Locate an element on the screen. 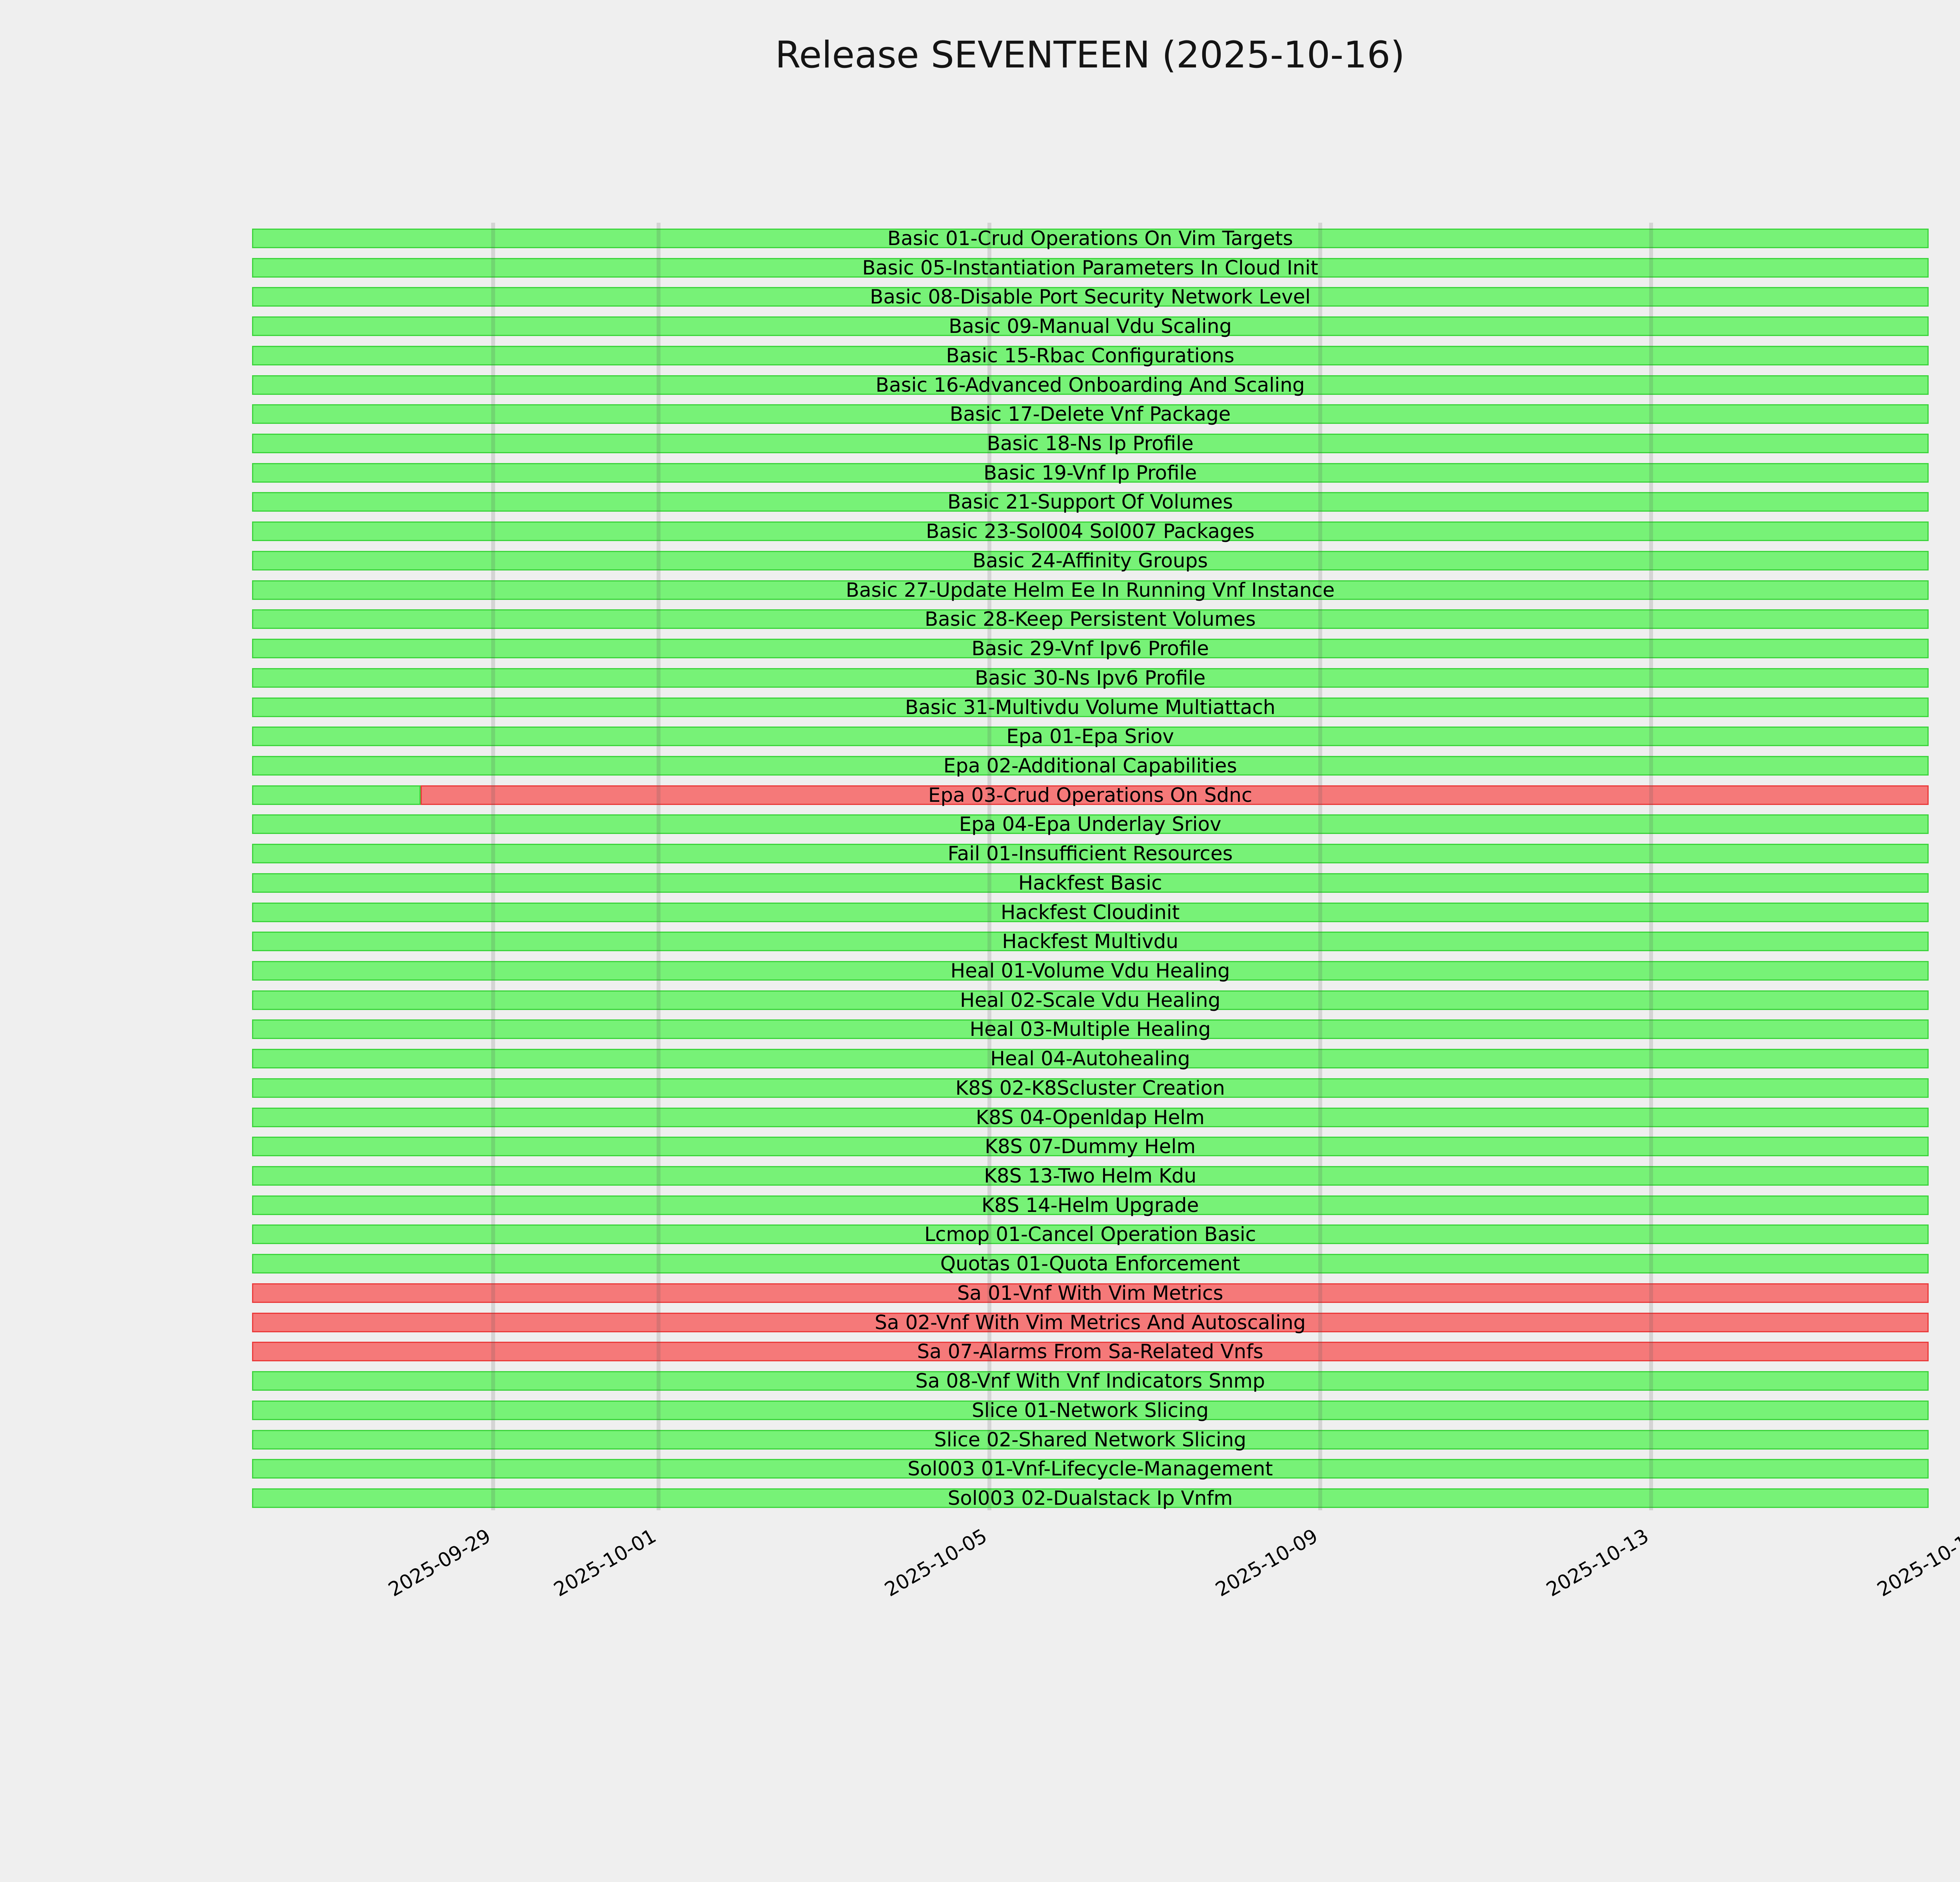 The width and height of the screenshot is (1960, 1882). test-name-label: Basic 17-Delete Vnf Package is located at coordinates (1090, 414).